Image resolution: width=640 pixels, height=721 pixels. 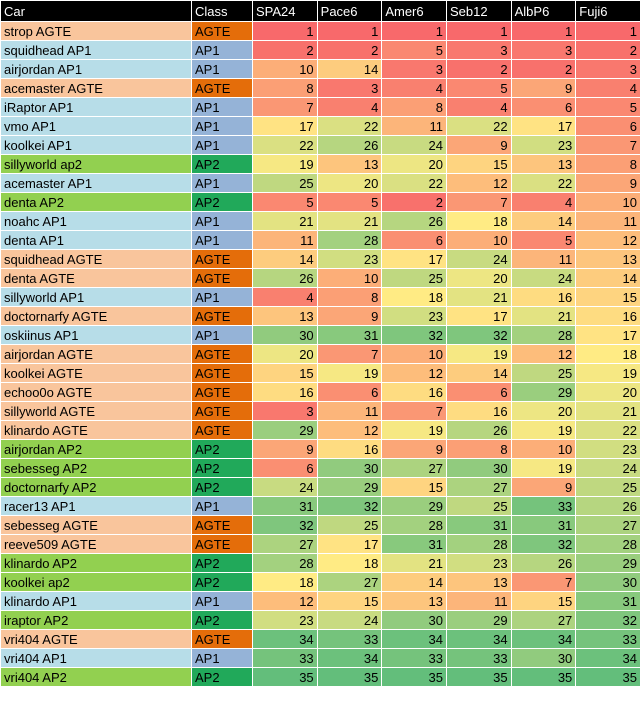 I want to click on value-cell: 8, so click(x=285, y=88).